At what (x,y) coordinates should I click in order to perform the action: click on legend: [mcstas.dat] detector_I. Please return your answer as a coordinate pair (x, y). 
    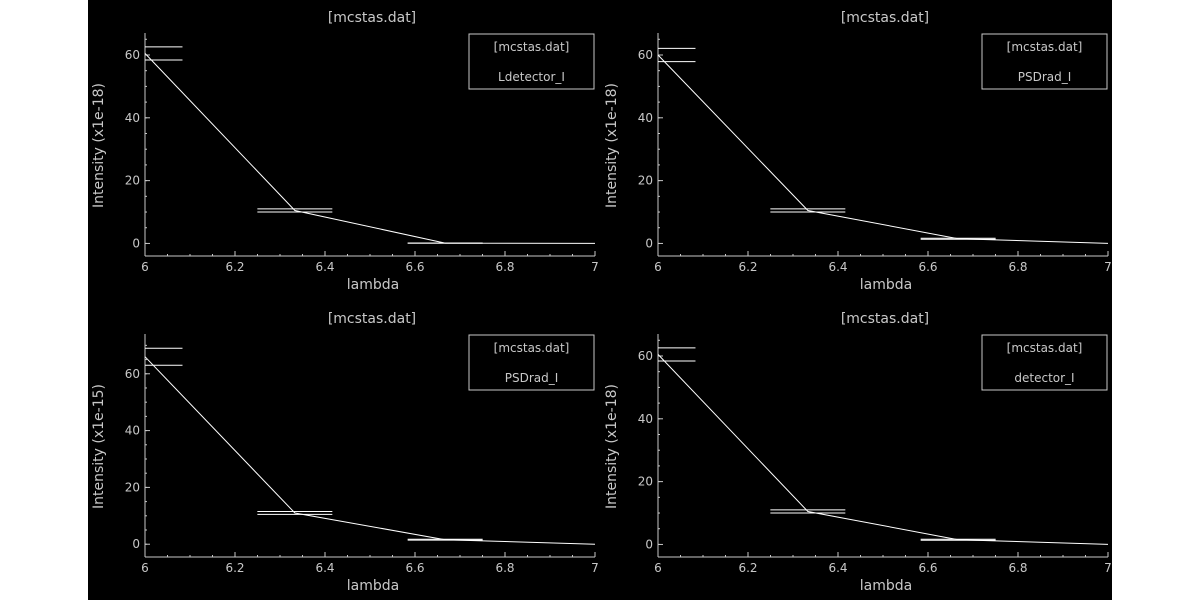
    Looking at the image, I should click on (1044, 362).